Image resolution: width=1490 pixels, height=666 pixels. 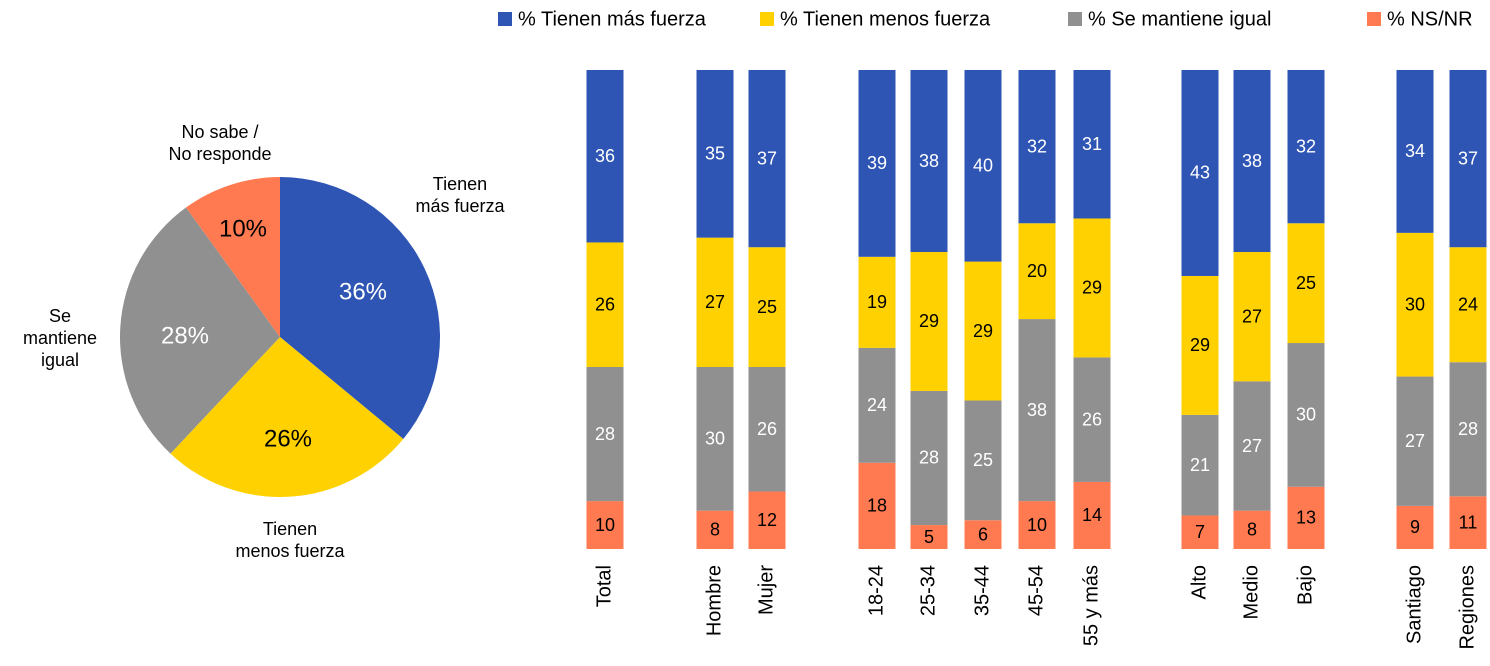 What do you see at coordinates (288, 438) in the screenshot?
I see `pie-value-label: 26%` at bounding box center [288, 438].